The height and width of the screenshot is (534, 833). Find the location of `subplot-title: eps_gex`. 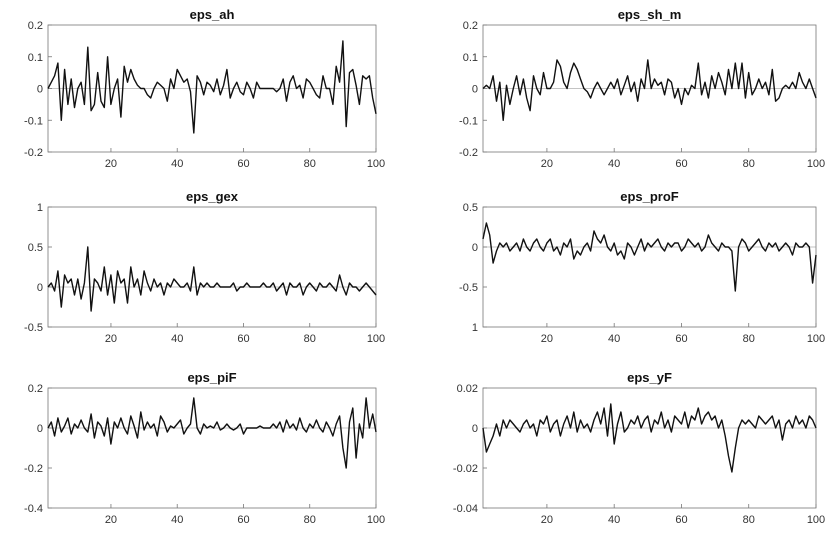

subplot-title: eps_gex is located at coordinates (212, 196).